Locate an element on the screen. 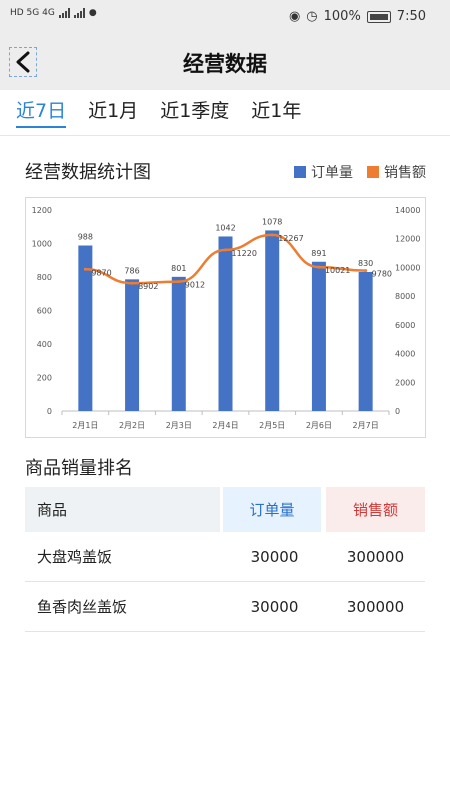 The width and height of the screenshot is (450, 800). back-button is located at coordinates (23, 62).